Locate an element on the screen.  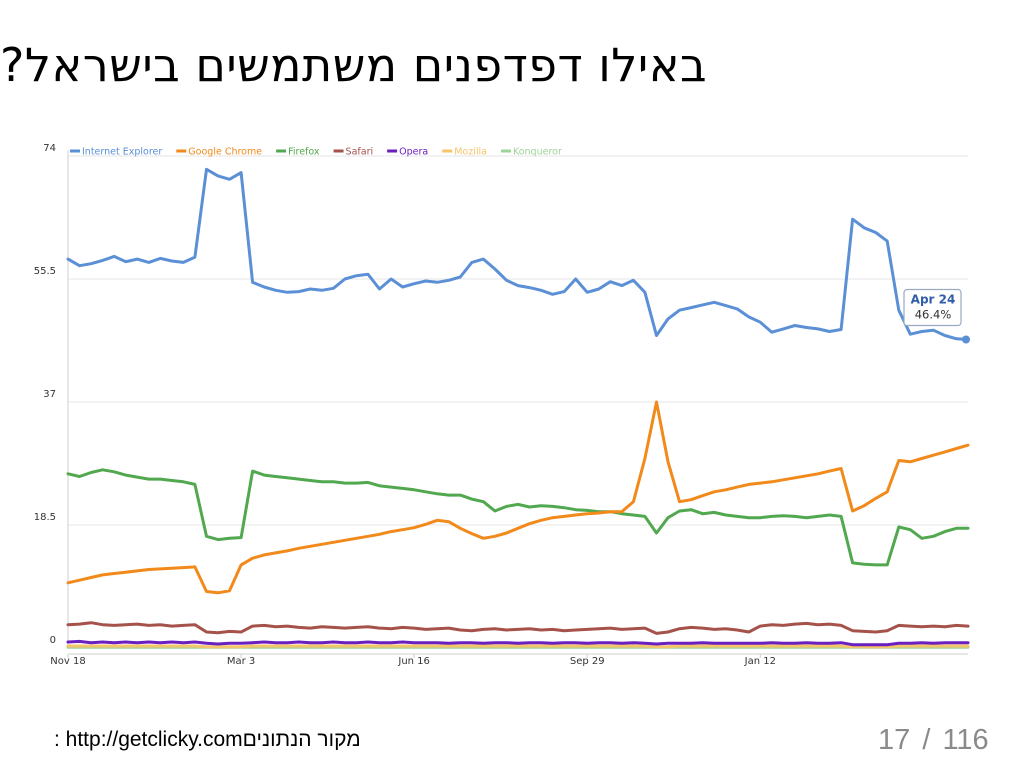
tooltip-value: 46.4% is located at coordinates (933, 315).